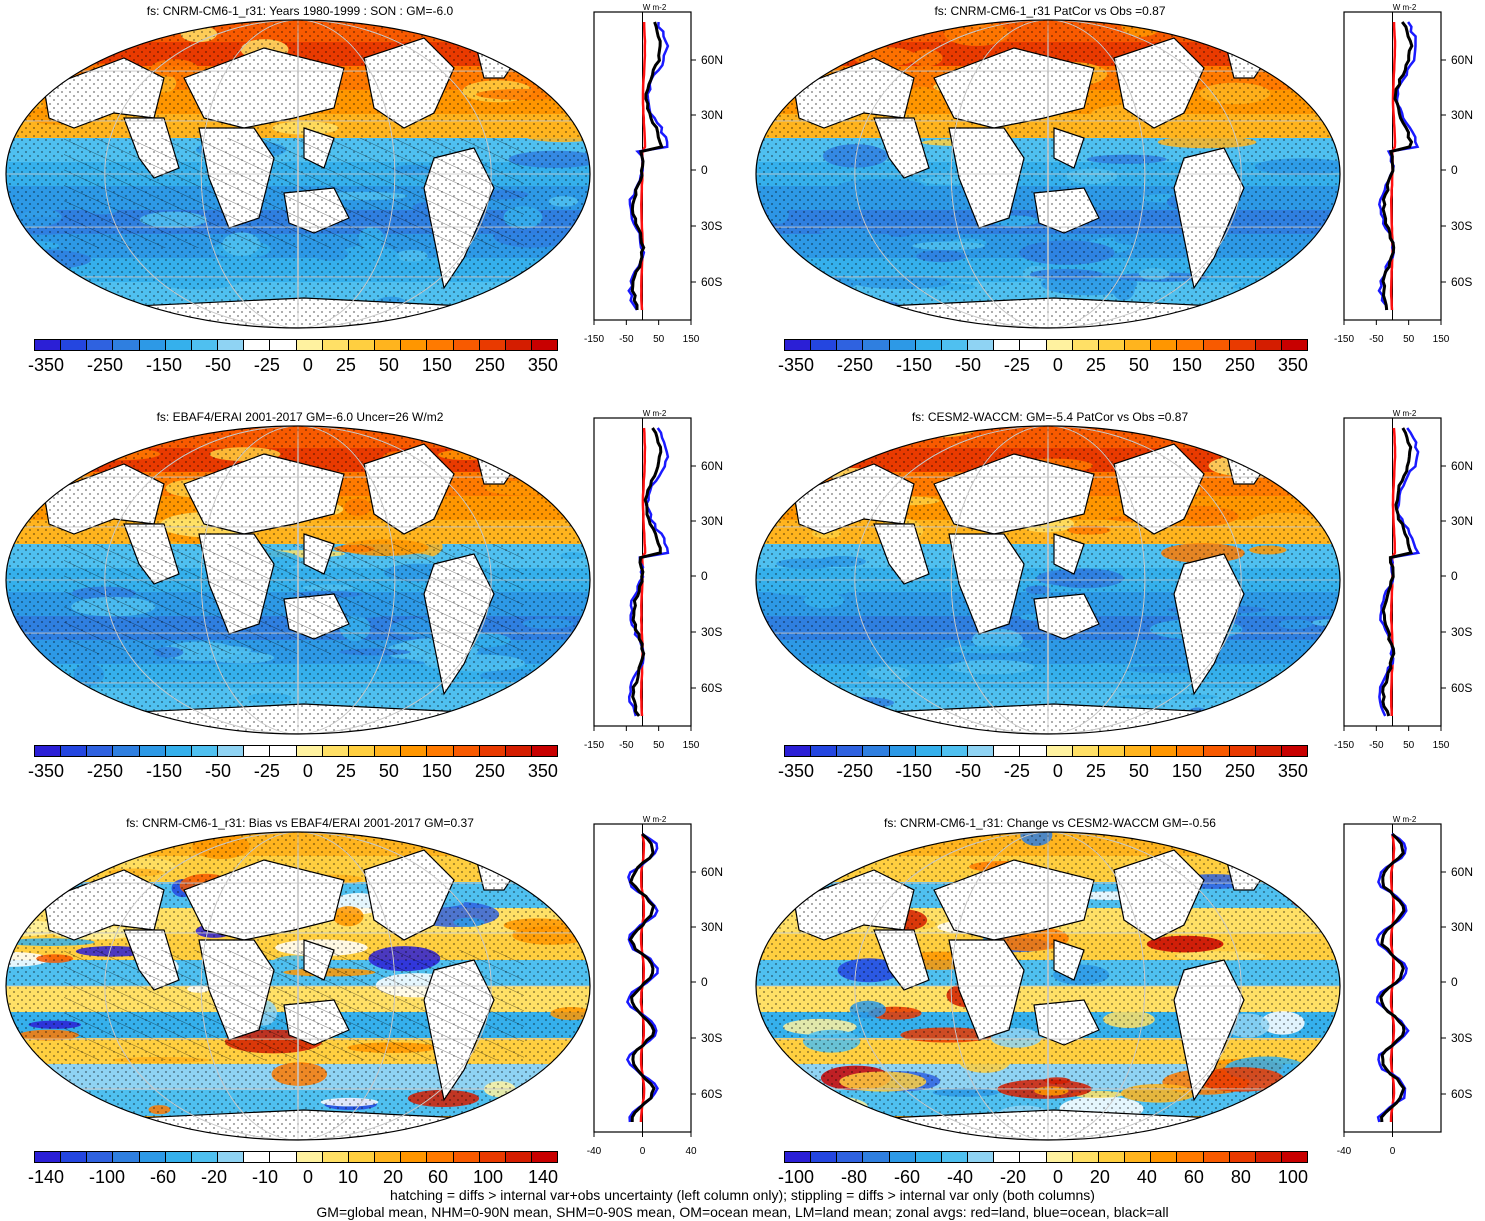 Image resolution: width=1485 pixels, height=1221 pixels. Describe the element at coordinates (1048, 986) in the screenshot. I see `robinson-map` at that location.